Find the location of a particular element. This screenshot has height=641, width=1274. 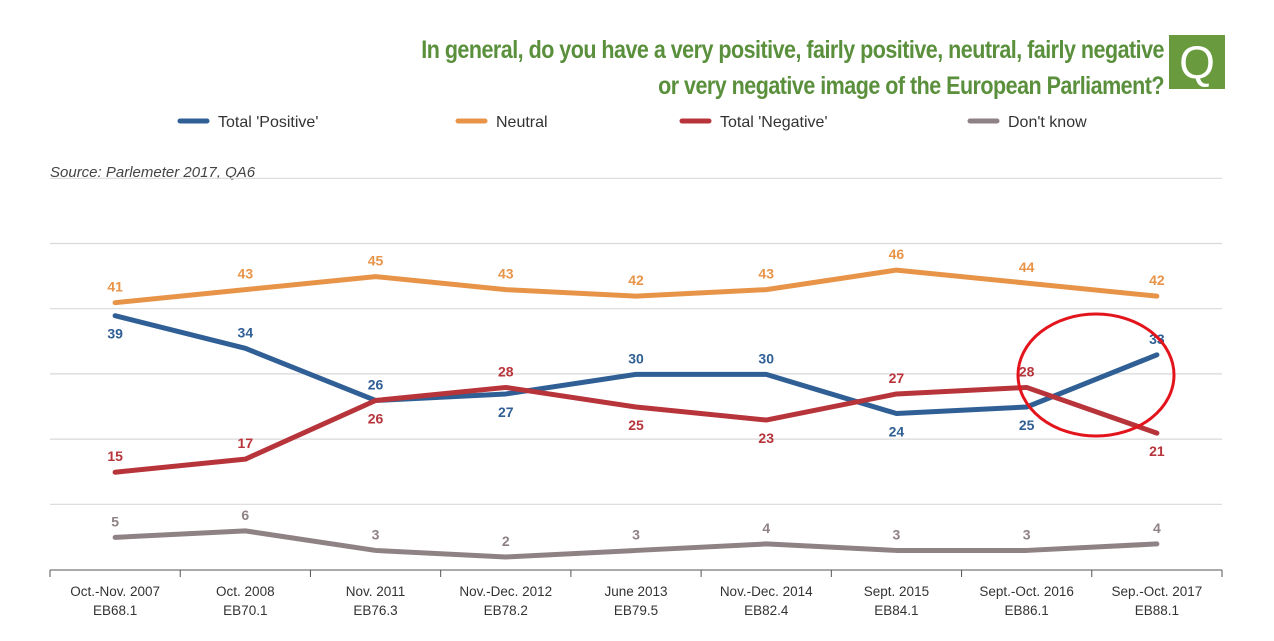

x-tick-label: Oct.-Nov. 2007 is located at coordinates (115, 591).